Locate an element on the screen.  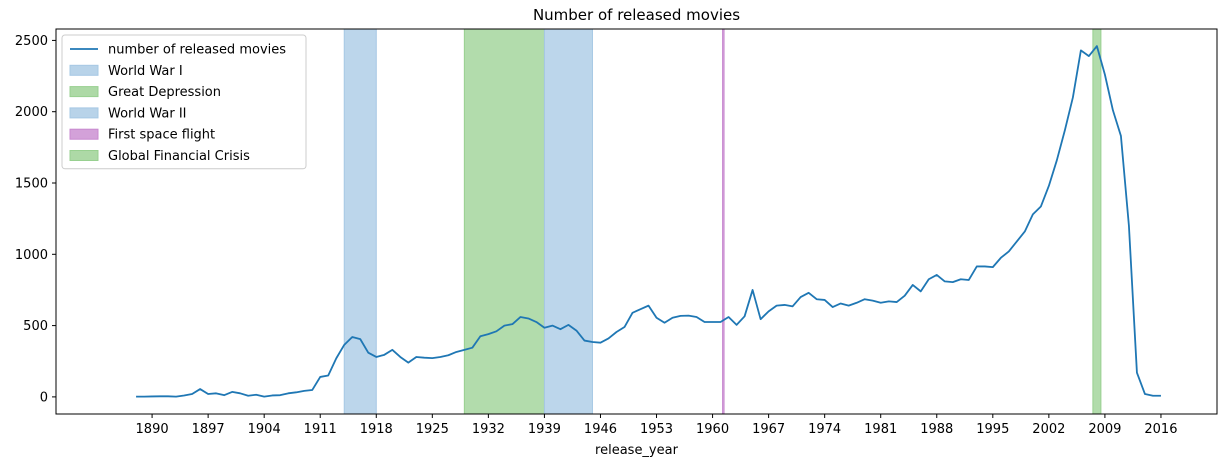
y-tick-label: 1000 is located at coordinates (31, 255).